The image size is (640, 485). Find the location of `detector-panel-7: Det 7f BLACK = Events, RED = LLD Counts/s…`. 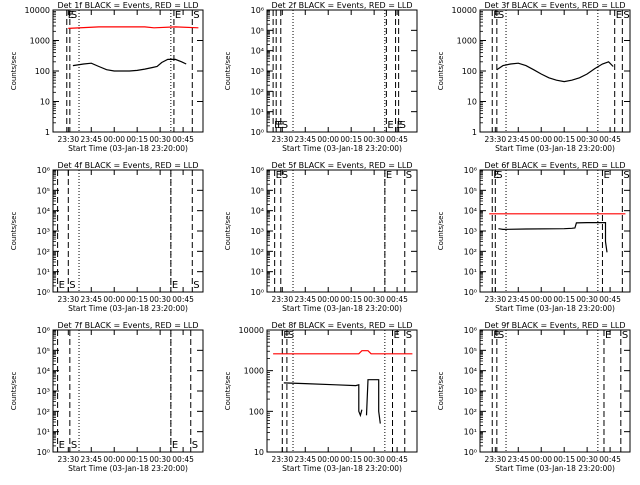

detector-panel-7: Det 7f BLACK = Events, RED = LLD Counts/s… is located at coordinates (107, 397).